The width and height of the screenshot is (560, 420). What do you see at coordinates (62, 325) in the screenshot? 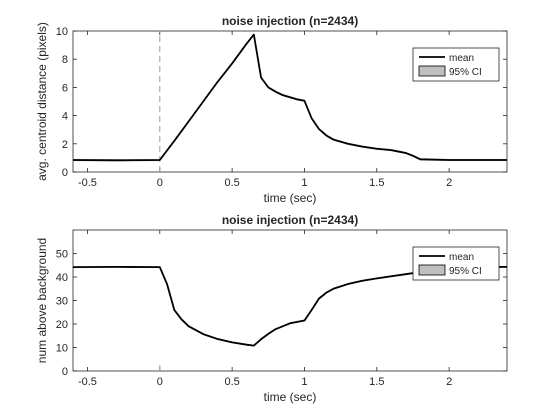
I see `y-tick-label: 20` at bounding box center [62, 325].